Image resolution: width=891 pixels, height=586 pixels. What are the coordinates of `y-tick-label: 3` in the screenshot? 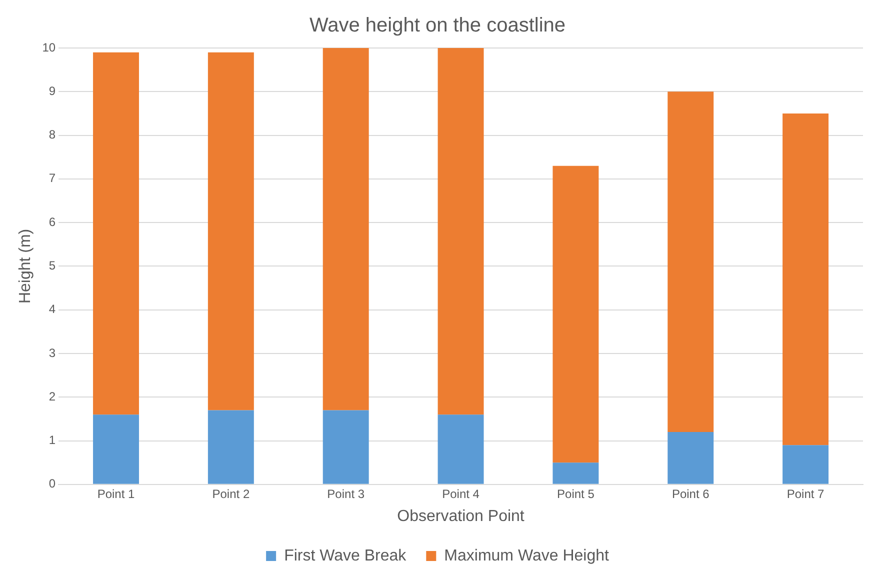 It's located at (52, 353).